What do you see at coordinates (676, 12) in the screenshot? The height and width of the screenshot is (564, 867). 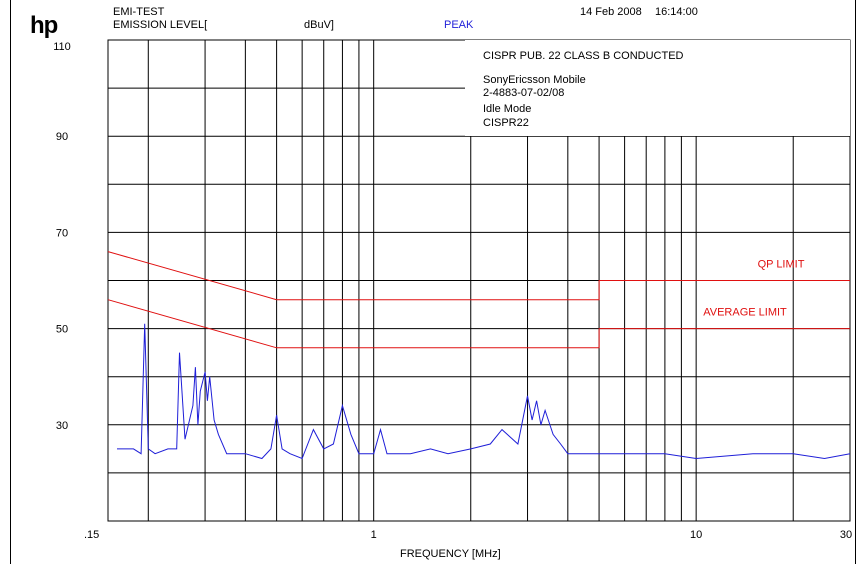 I see `test-time: 16:14:00` at bounding box center [676, 12].